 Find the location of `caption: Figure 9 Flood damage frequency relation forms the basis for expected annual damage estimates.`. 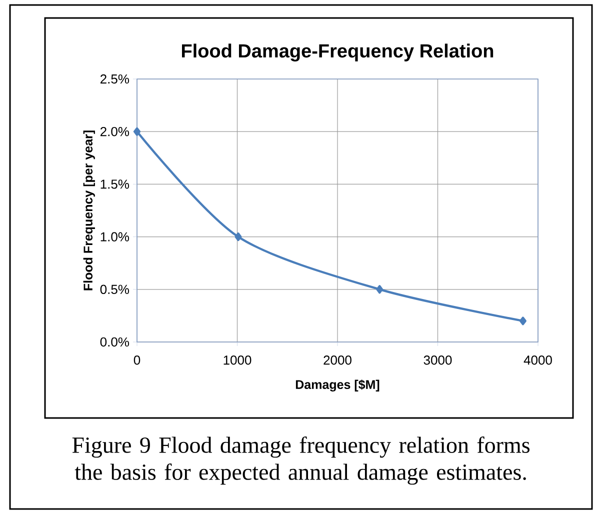

caption: Figure 9 Flood damage frequency relation forms the basis for expected annual damage estimates. is located at coordinates (301, 460).